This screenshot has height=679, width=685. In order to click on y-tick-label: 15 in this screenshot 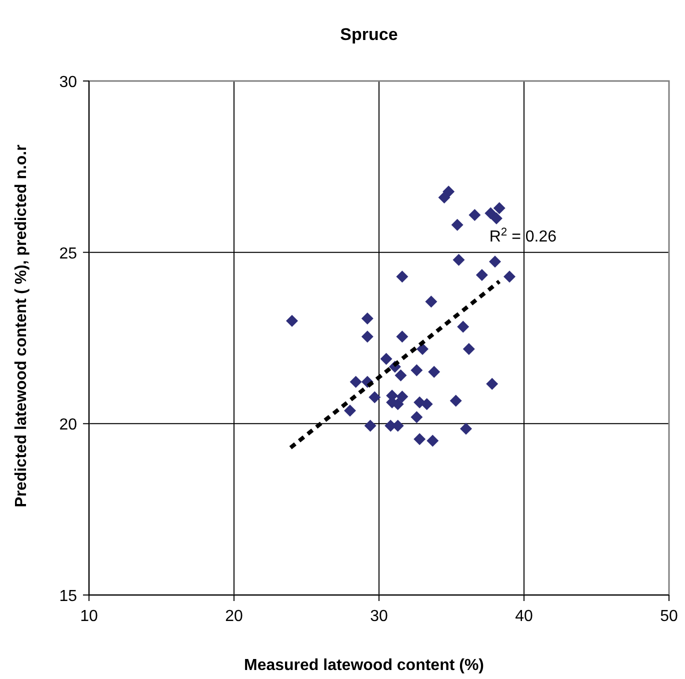, I will do `click(68, 596)`.